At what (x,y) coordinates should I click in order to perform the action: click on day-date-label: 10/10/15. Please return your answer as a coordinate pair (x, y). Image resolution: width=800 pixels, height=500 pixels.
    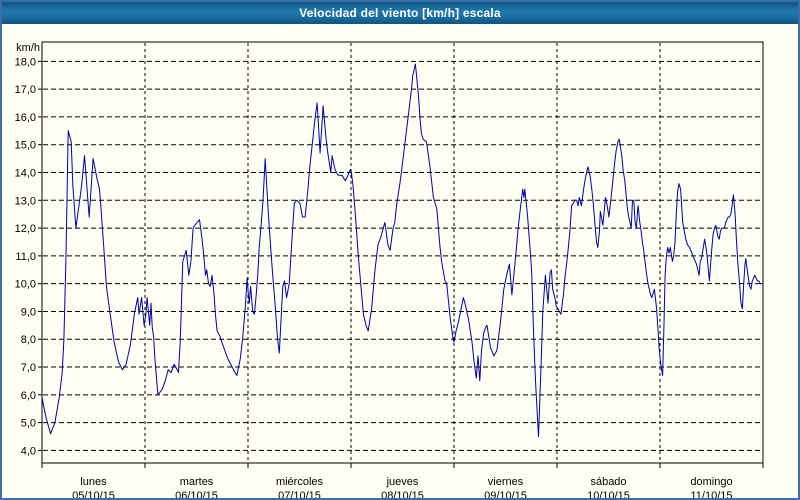
    Looking at the image, I should click on (608, 495).